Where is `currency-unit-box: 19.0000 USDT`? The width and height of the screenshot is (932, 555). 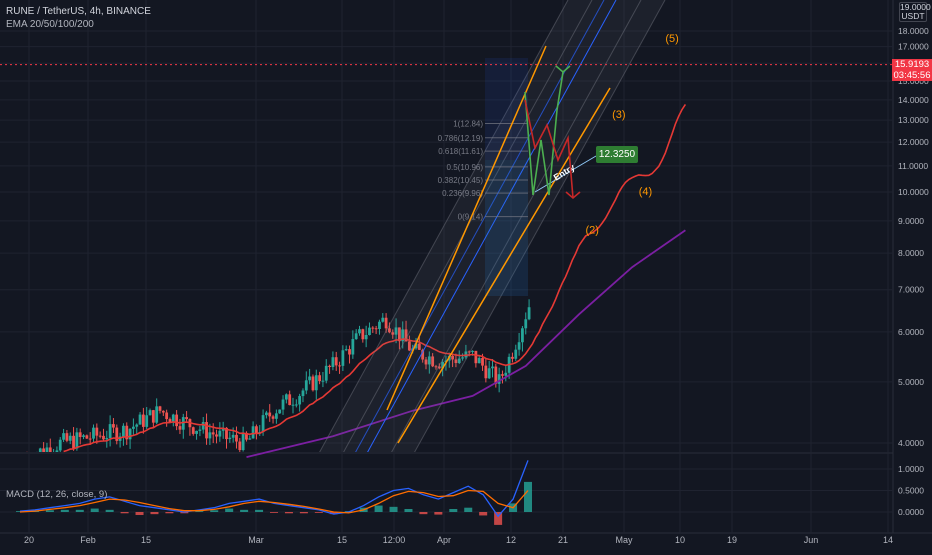 currency-unit-box: 19.0000 USDT is located at coordinates (915, 12).